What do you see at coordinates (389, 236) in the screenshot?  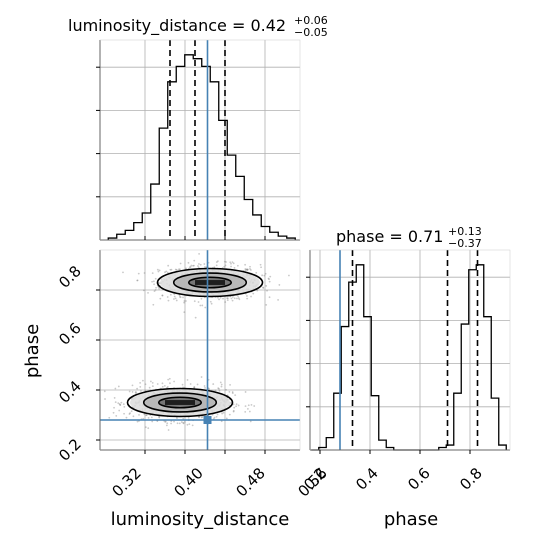 I see `title-phase: phase = 0.71` at bounding box center [389, 236].